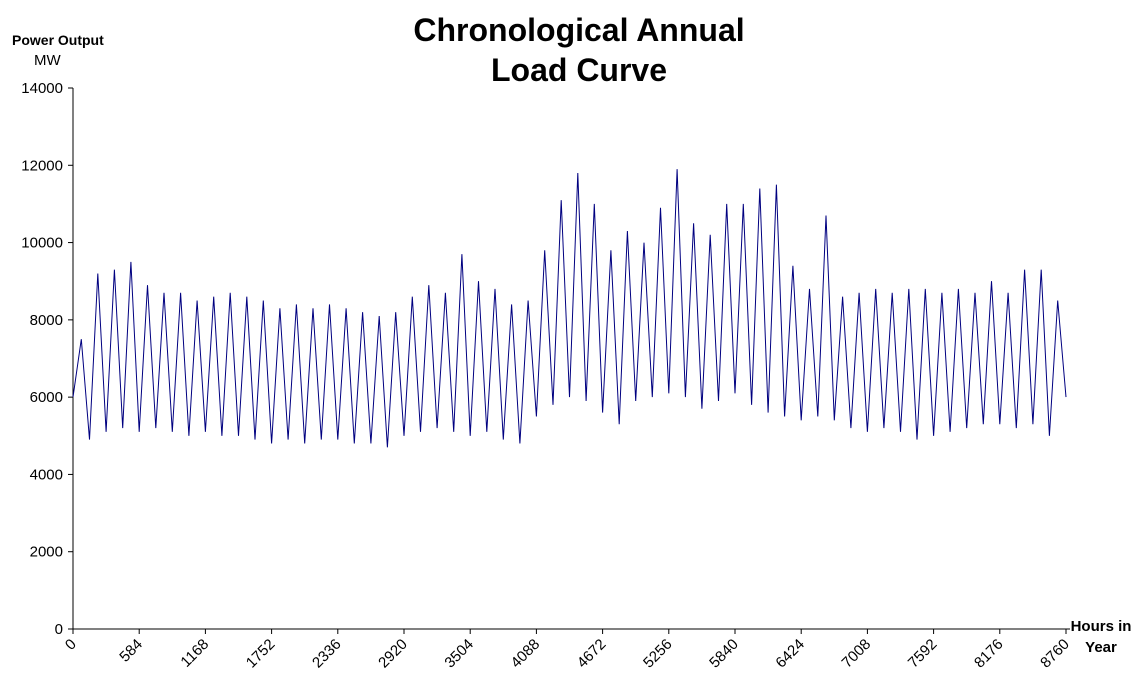  What do you see at coordinates (47, 60) in the screenshot?
I see `y-axis-unit: MW` at bounding box center [47, 60].